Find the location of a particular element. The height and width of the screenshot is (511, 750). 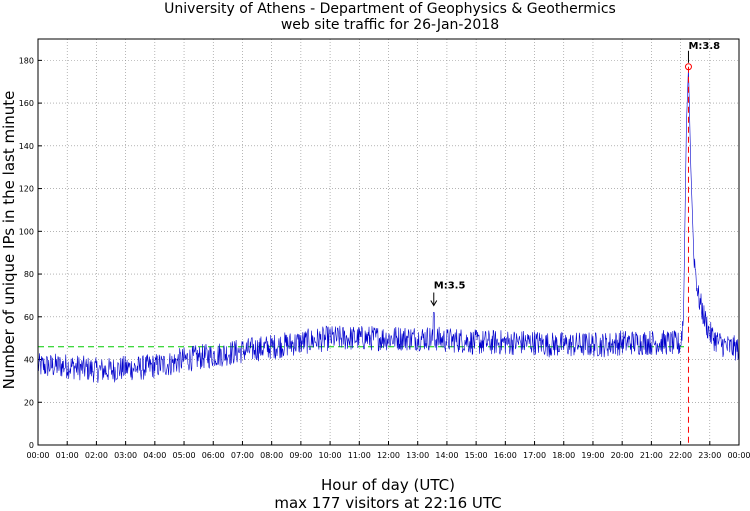

x-tick-label: 03:00 is located at coordinates (125, 455).